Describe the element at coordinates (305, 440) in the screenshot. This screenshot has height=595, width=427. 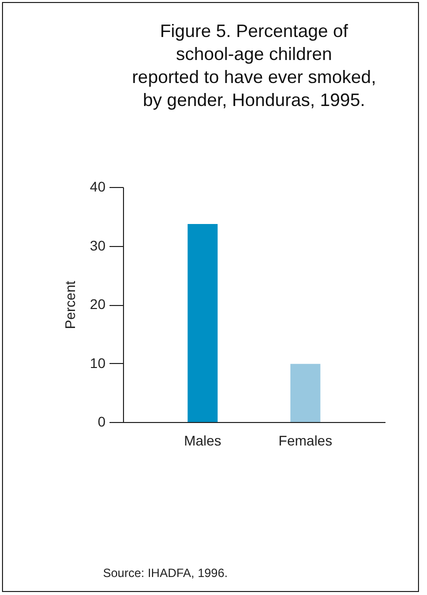
I see `x-tick-label: Females` at that location.